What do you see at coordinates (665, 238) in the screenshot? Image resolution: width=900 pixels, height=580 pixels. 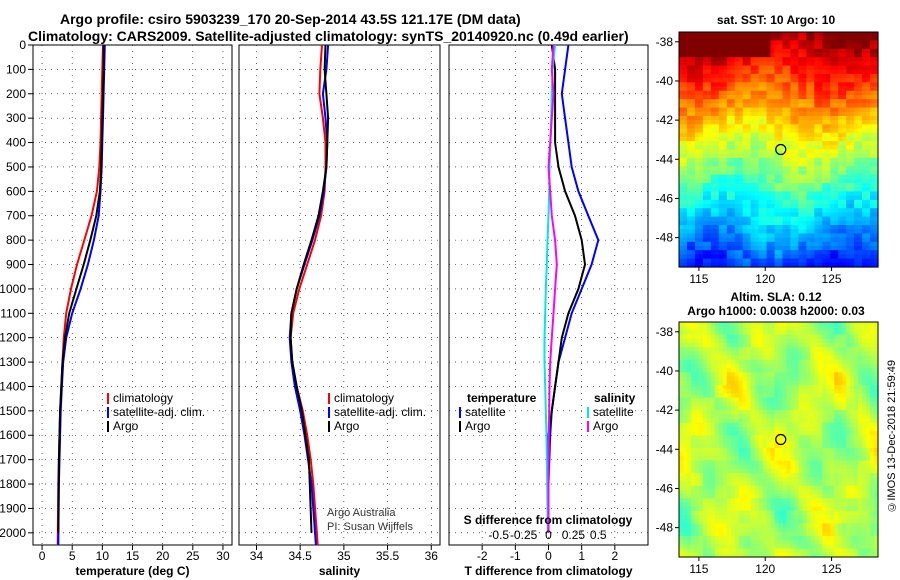 I see `sst_map-ytick-label: -48` at bounding box center [665, 238].